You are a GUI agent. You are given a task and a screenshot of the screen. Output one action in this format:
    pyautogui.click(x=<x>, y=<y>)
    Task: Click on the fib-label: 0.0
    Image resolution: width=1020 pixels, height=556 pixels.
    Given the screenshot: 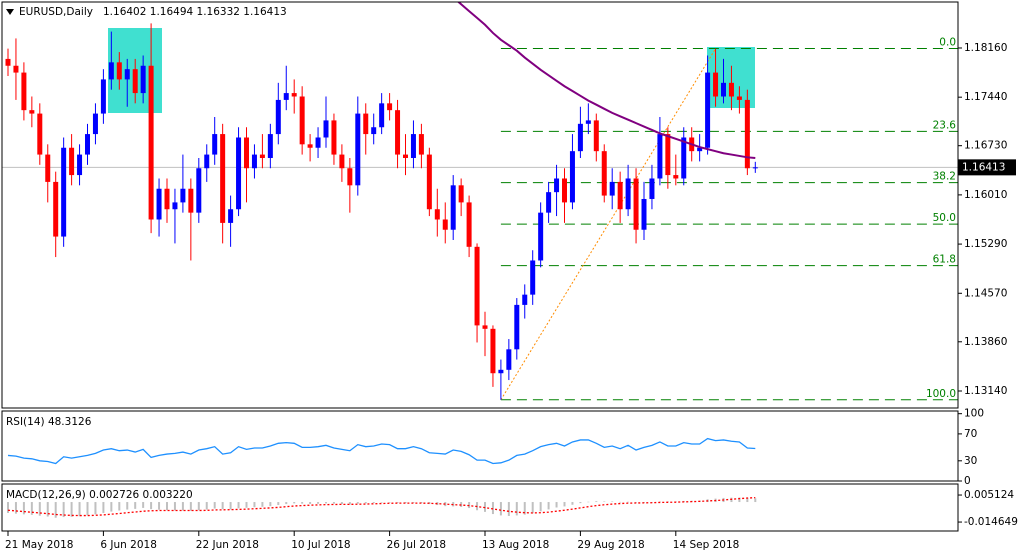 What is the action you would take?
    pyautogui.click(x=947, y=42)
    